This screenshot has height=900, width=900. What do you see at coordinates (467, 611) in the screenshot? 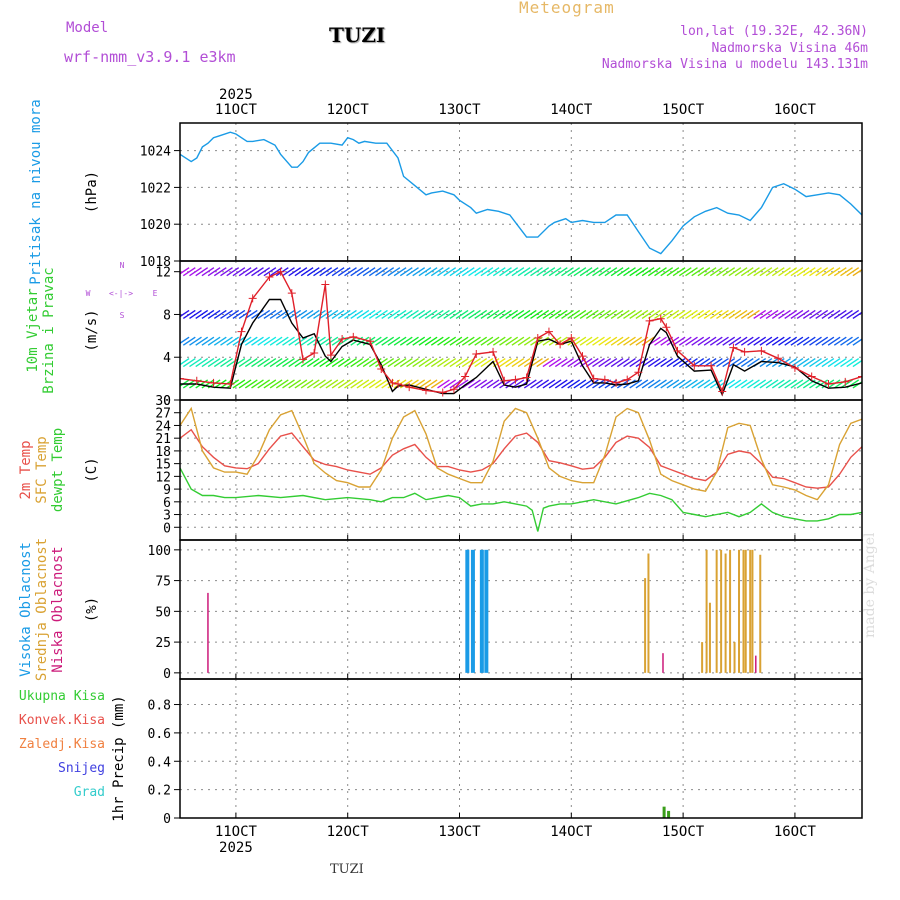
I see `bar-visoka-oblacnost` at bounding box center [467, 611].